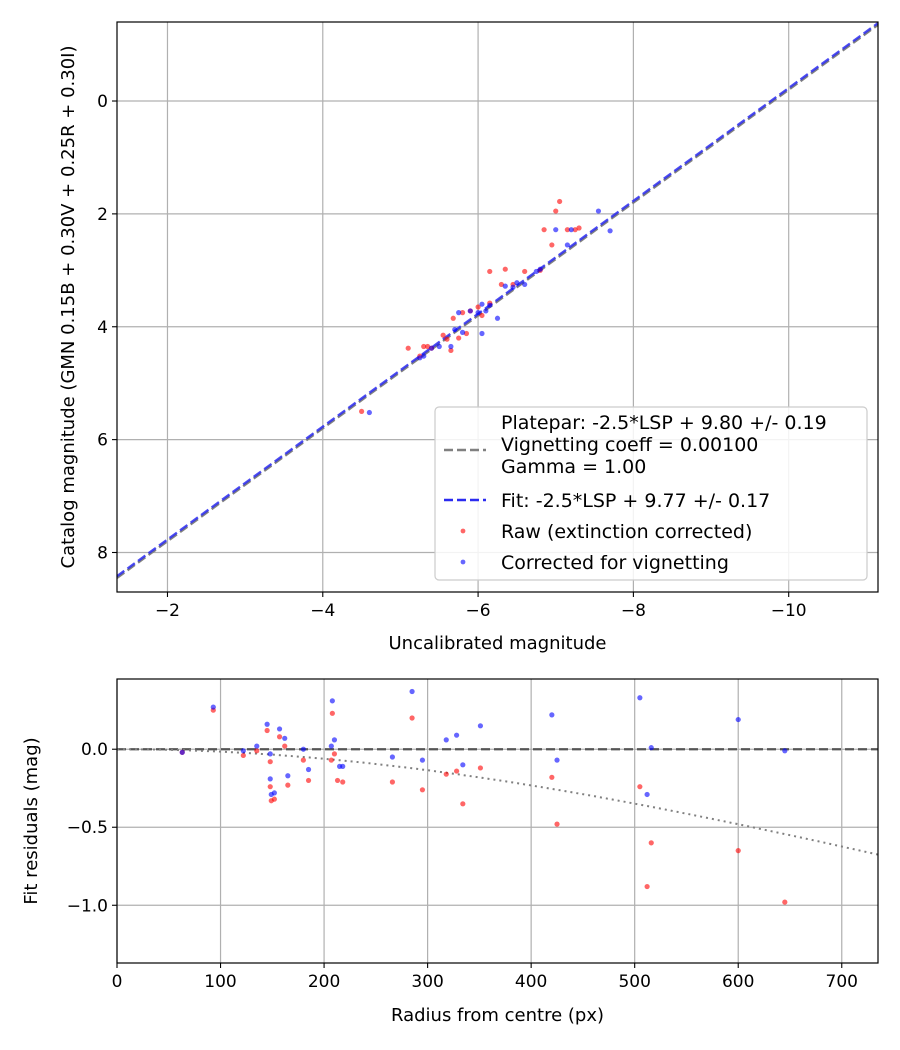 The width and height of the screenshot is (900, 1050). I want to click on x-tick-label: 600, so click(738, 982).